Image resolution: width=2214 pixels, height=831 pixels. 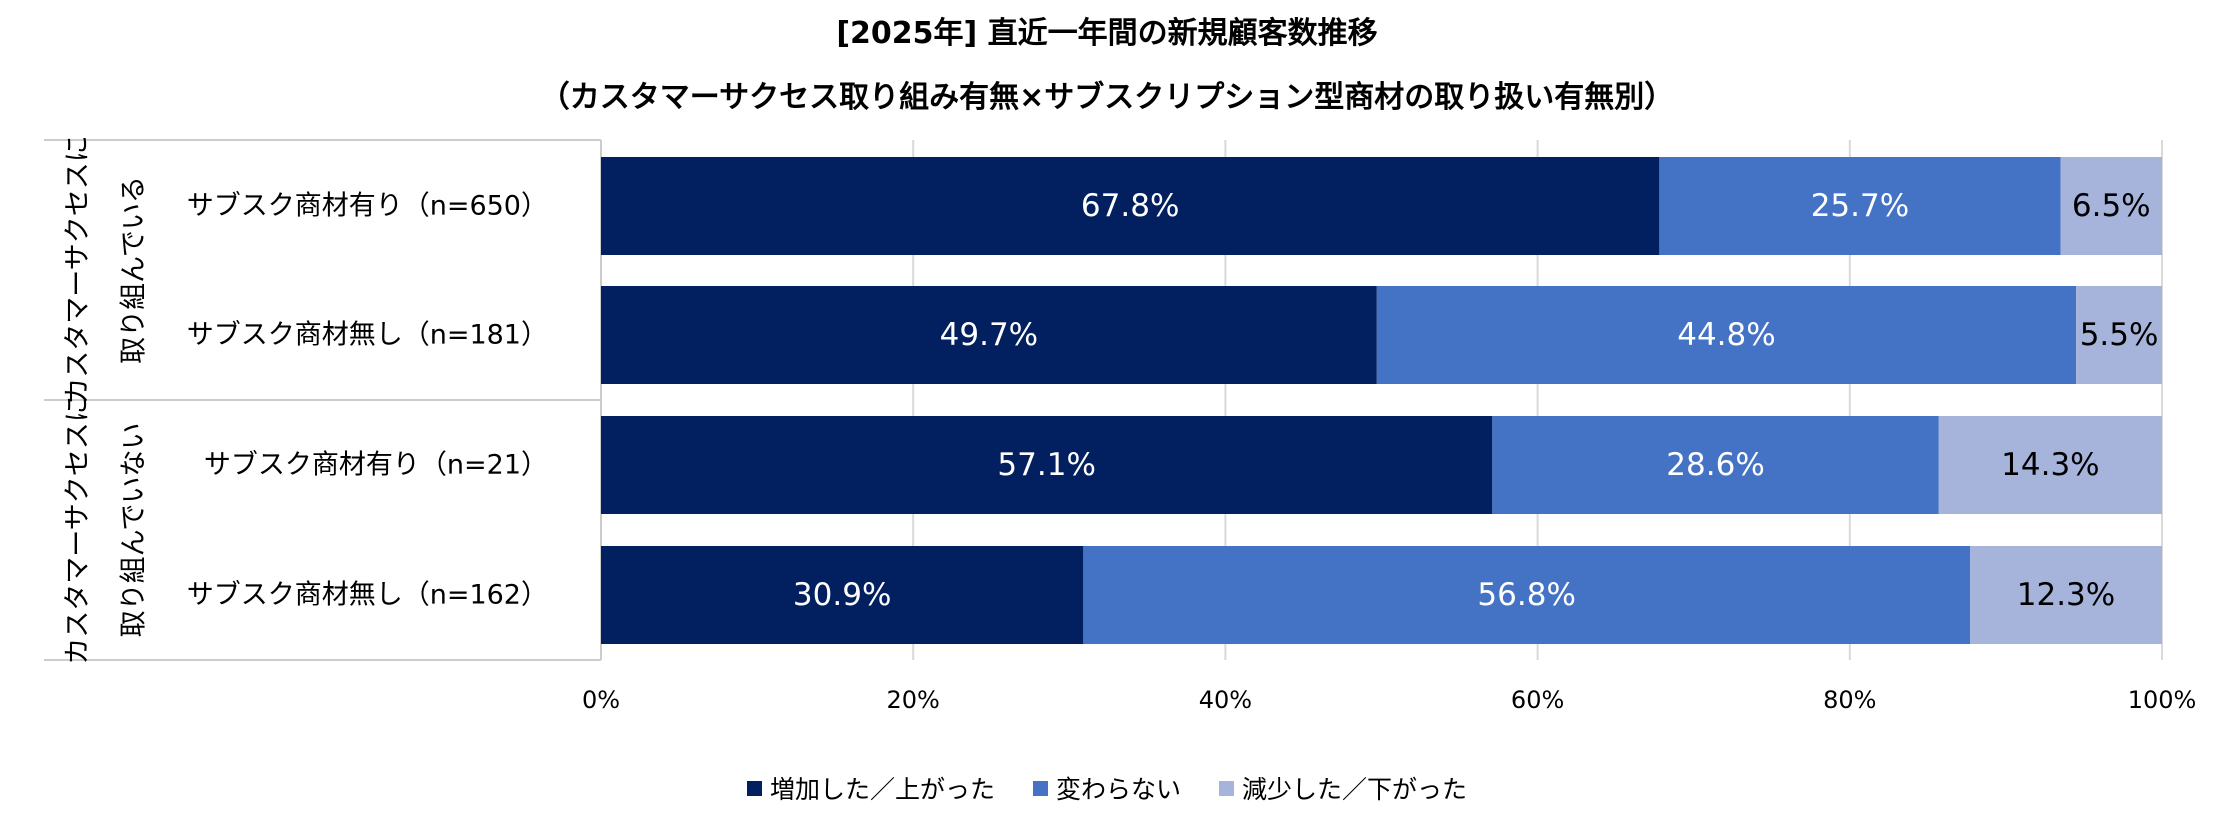 What do you see at coordinates (134, 530) in the screenshot?
I see `group-label: 取り組んでいない` at bounding box center [134, 530].